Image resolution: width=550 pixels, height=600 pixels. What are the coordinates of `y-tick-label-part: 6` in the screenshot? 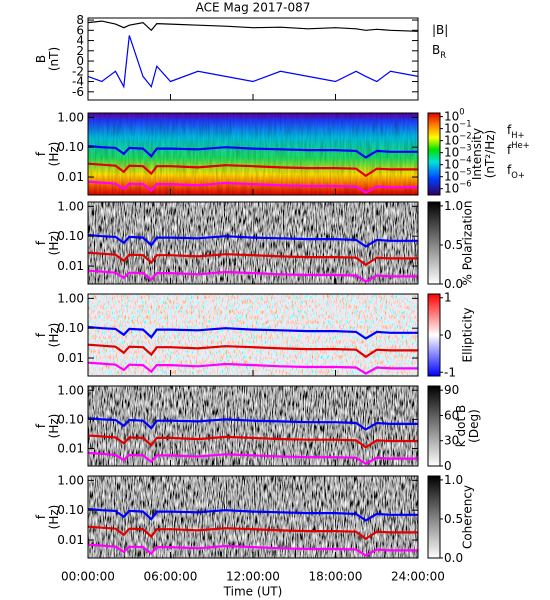 It's located at (80, 30).